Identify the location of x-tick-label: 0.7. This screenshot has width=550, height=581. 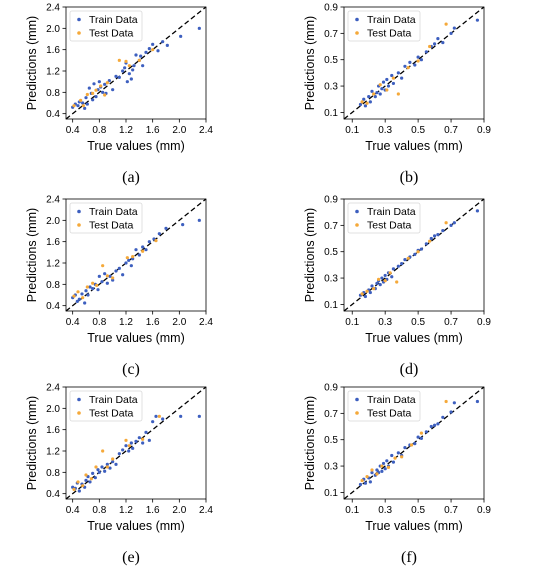
(451, 322).